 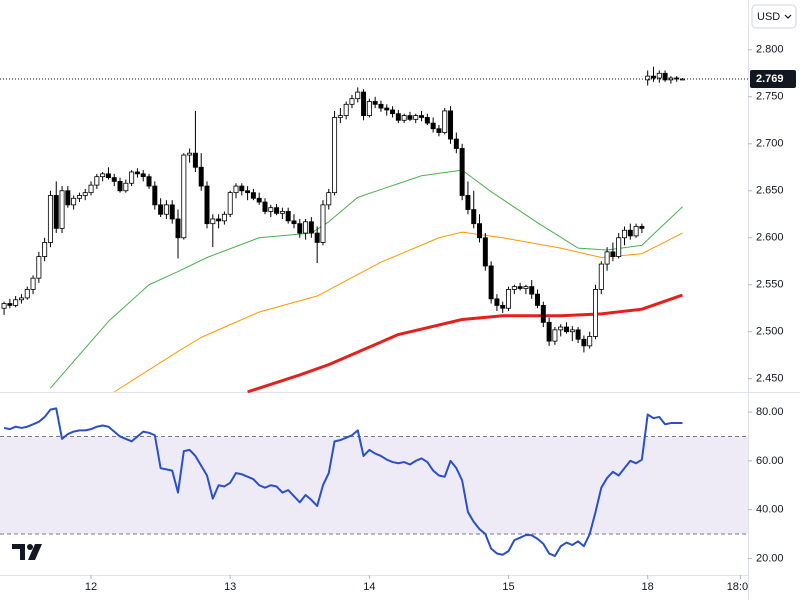 What do you see at coordinates (741, 587) in the screenshot?
I see `x-tick-label: 18:00` at bounding box center [741, 587].